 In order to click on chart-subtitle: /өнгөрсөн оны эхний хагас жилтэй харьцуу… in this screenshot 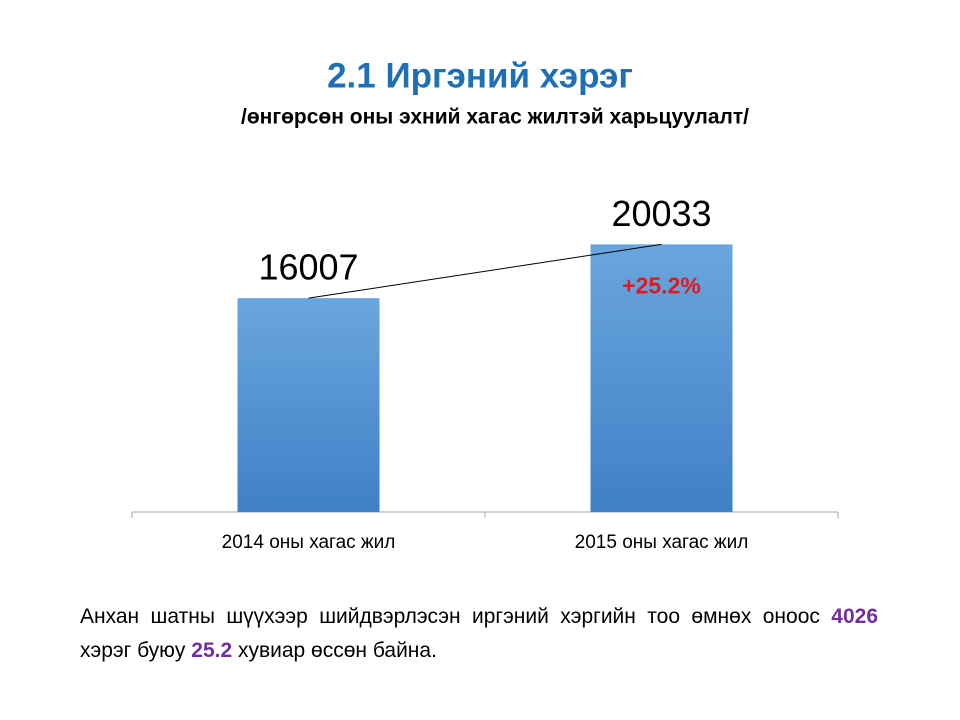, I will do `click(495, 117)`.